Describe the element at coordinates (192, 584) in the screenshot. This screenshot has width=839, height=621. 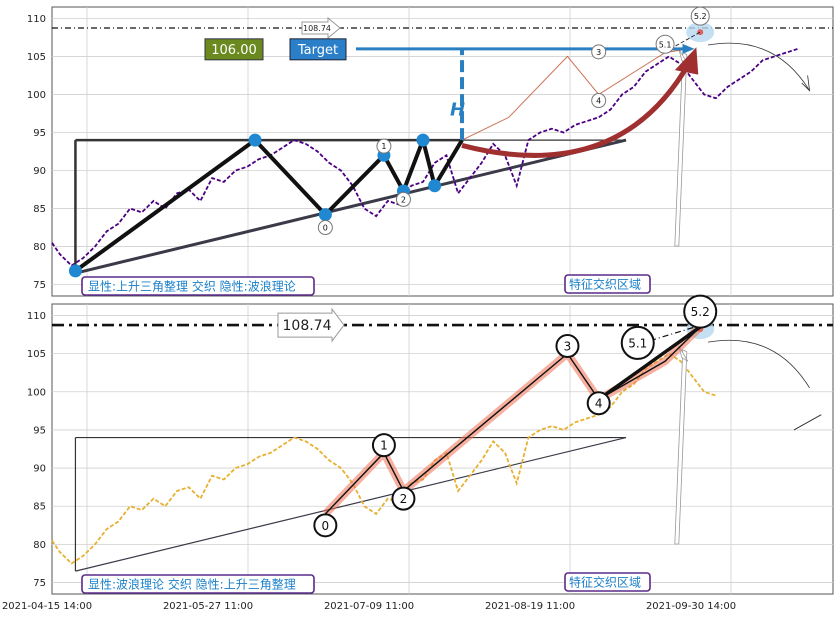
I see `annotation-left: 显性:波浪理论 交织 隐性:上升三角整理` at that location.